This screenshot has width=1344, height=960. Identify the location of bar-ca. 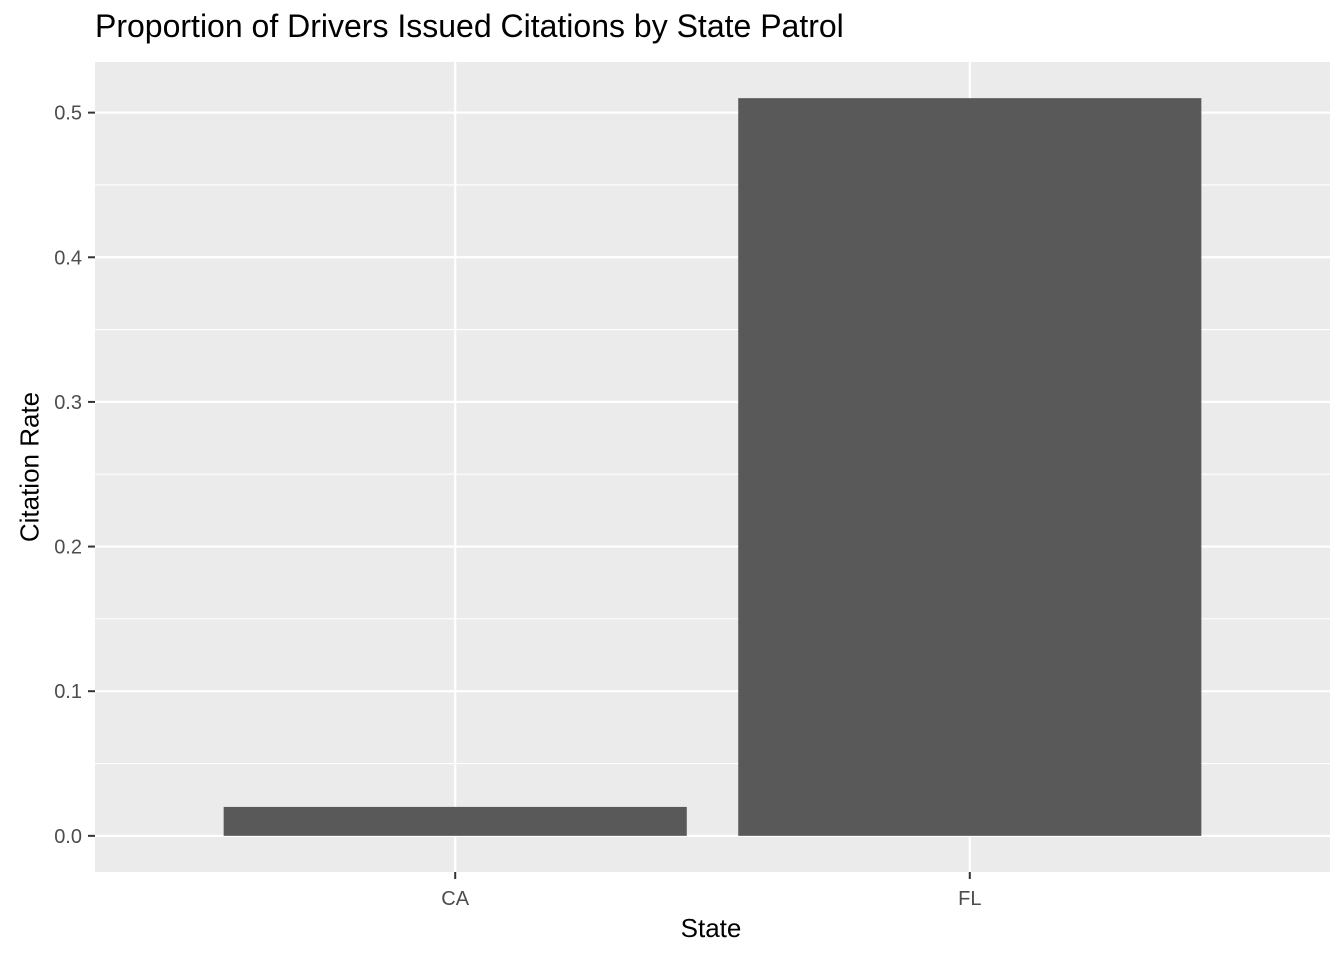
(455, 821).